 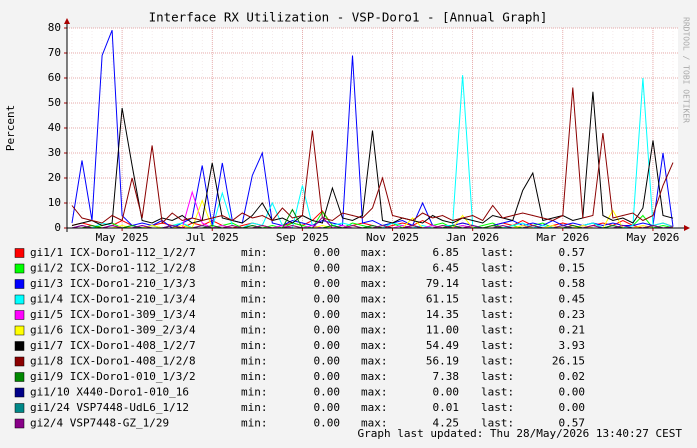 What do you see at coordinates (446, 252) in the screenshot?
I see `stat-value: 6.85` at bounding box center [446, 252].